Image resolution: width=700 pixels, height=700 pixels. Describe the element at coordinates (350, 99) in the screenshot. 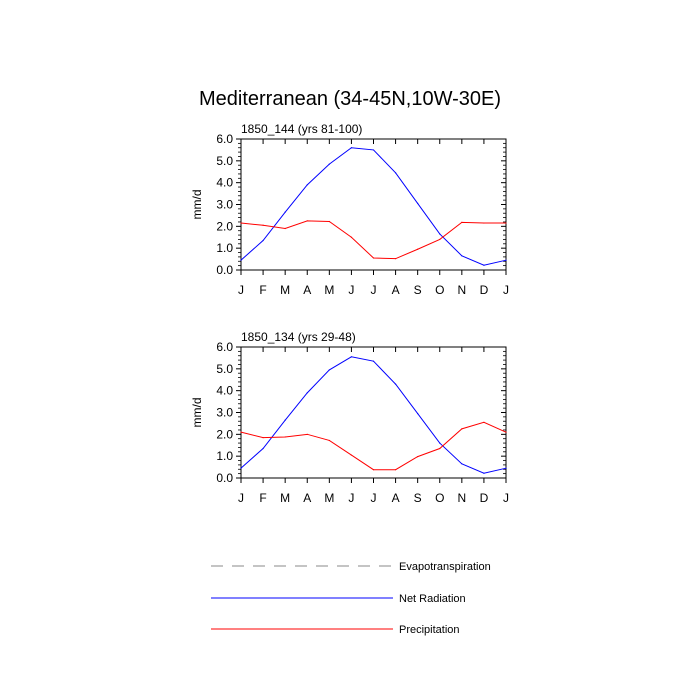

I see `figure-title: Mediterranean (34-45N,10W-30E)` at that location.